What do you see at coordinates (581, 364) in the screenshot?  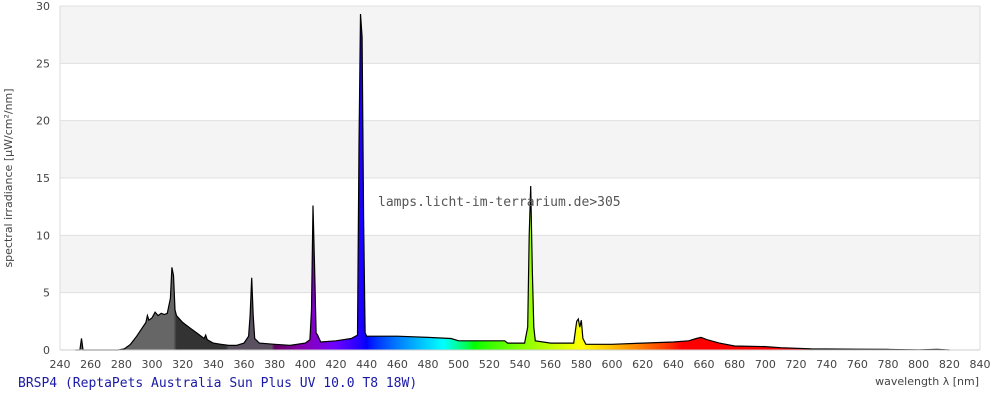 I see `x-tick-label: 580` at bounding box center [581, 364].